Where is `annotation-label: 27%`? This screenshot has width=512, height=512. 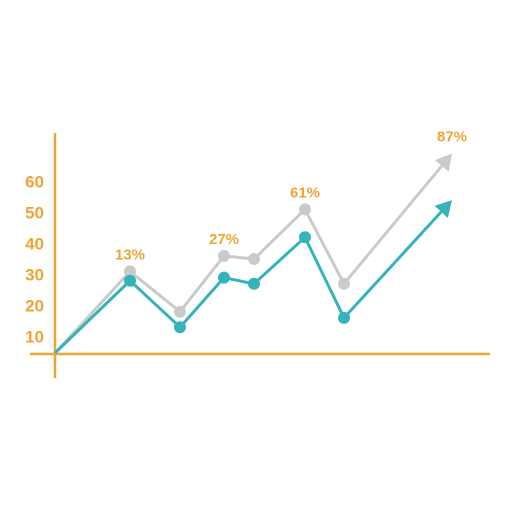
annotation-label: 27% is located at coordinates (224, 239).